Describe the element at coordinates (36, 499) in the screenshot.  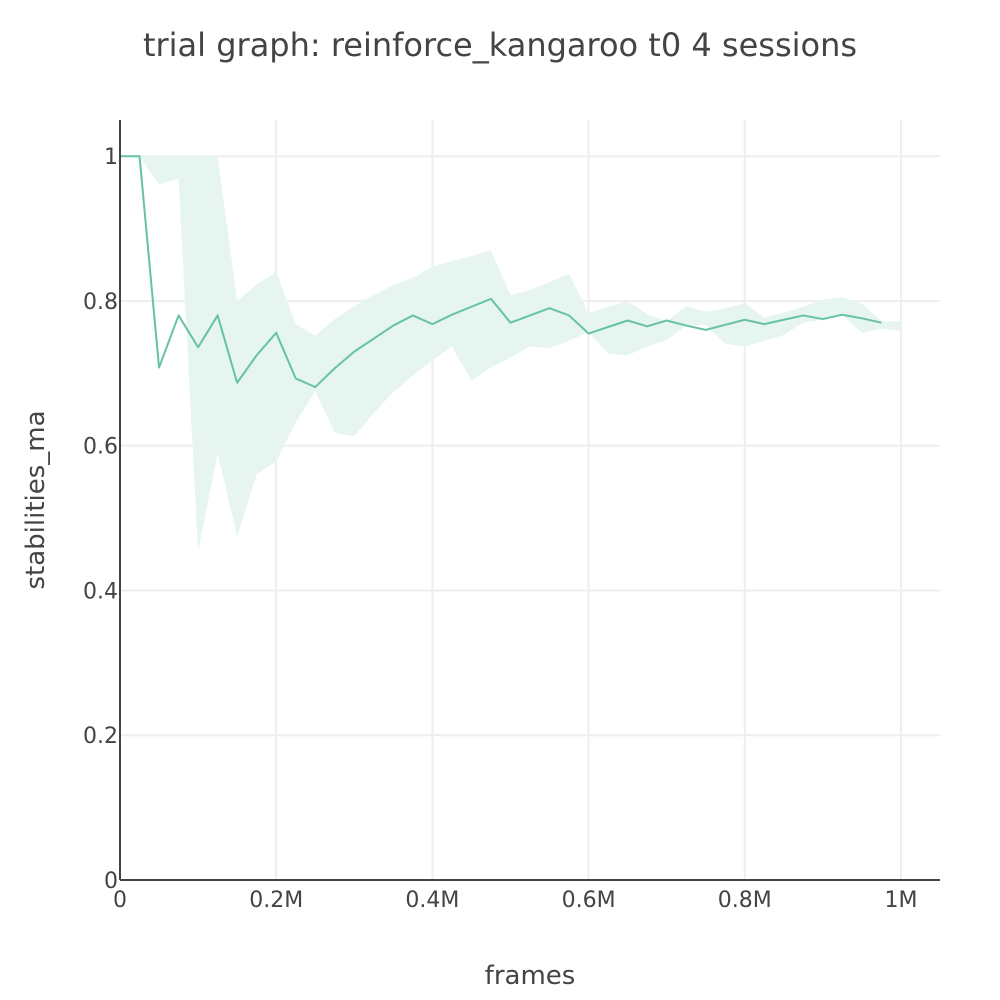
I see `y-axis-title: stabilities_ma` at that location.